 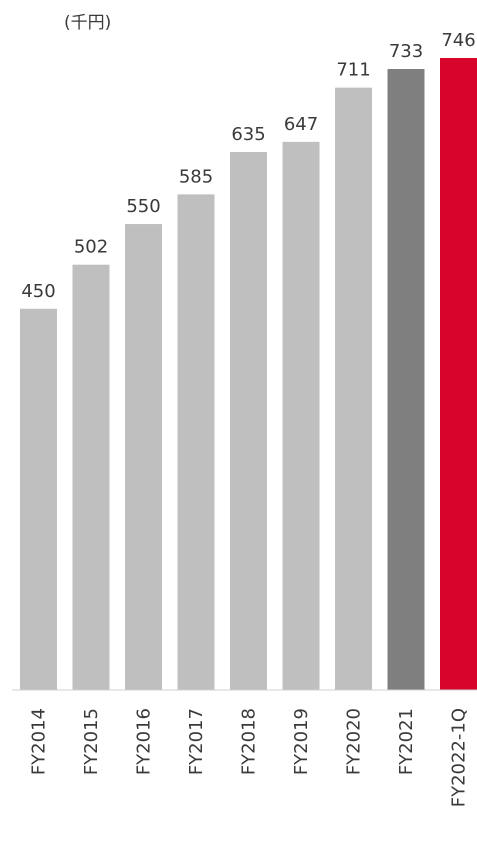 What do you see at coordinates (249, 741) in the screenshot?
I see `category-label-fy2018: FY2018` at bounding box center [249, 741].